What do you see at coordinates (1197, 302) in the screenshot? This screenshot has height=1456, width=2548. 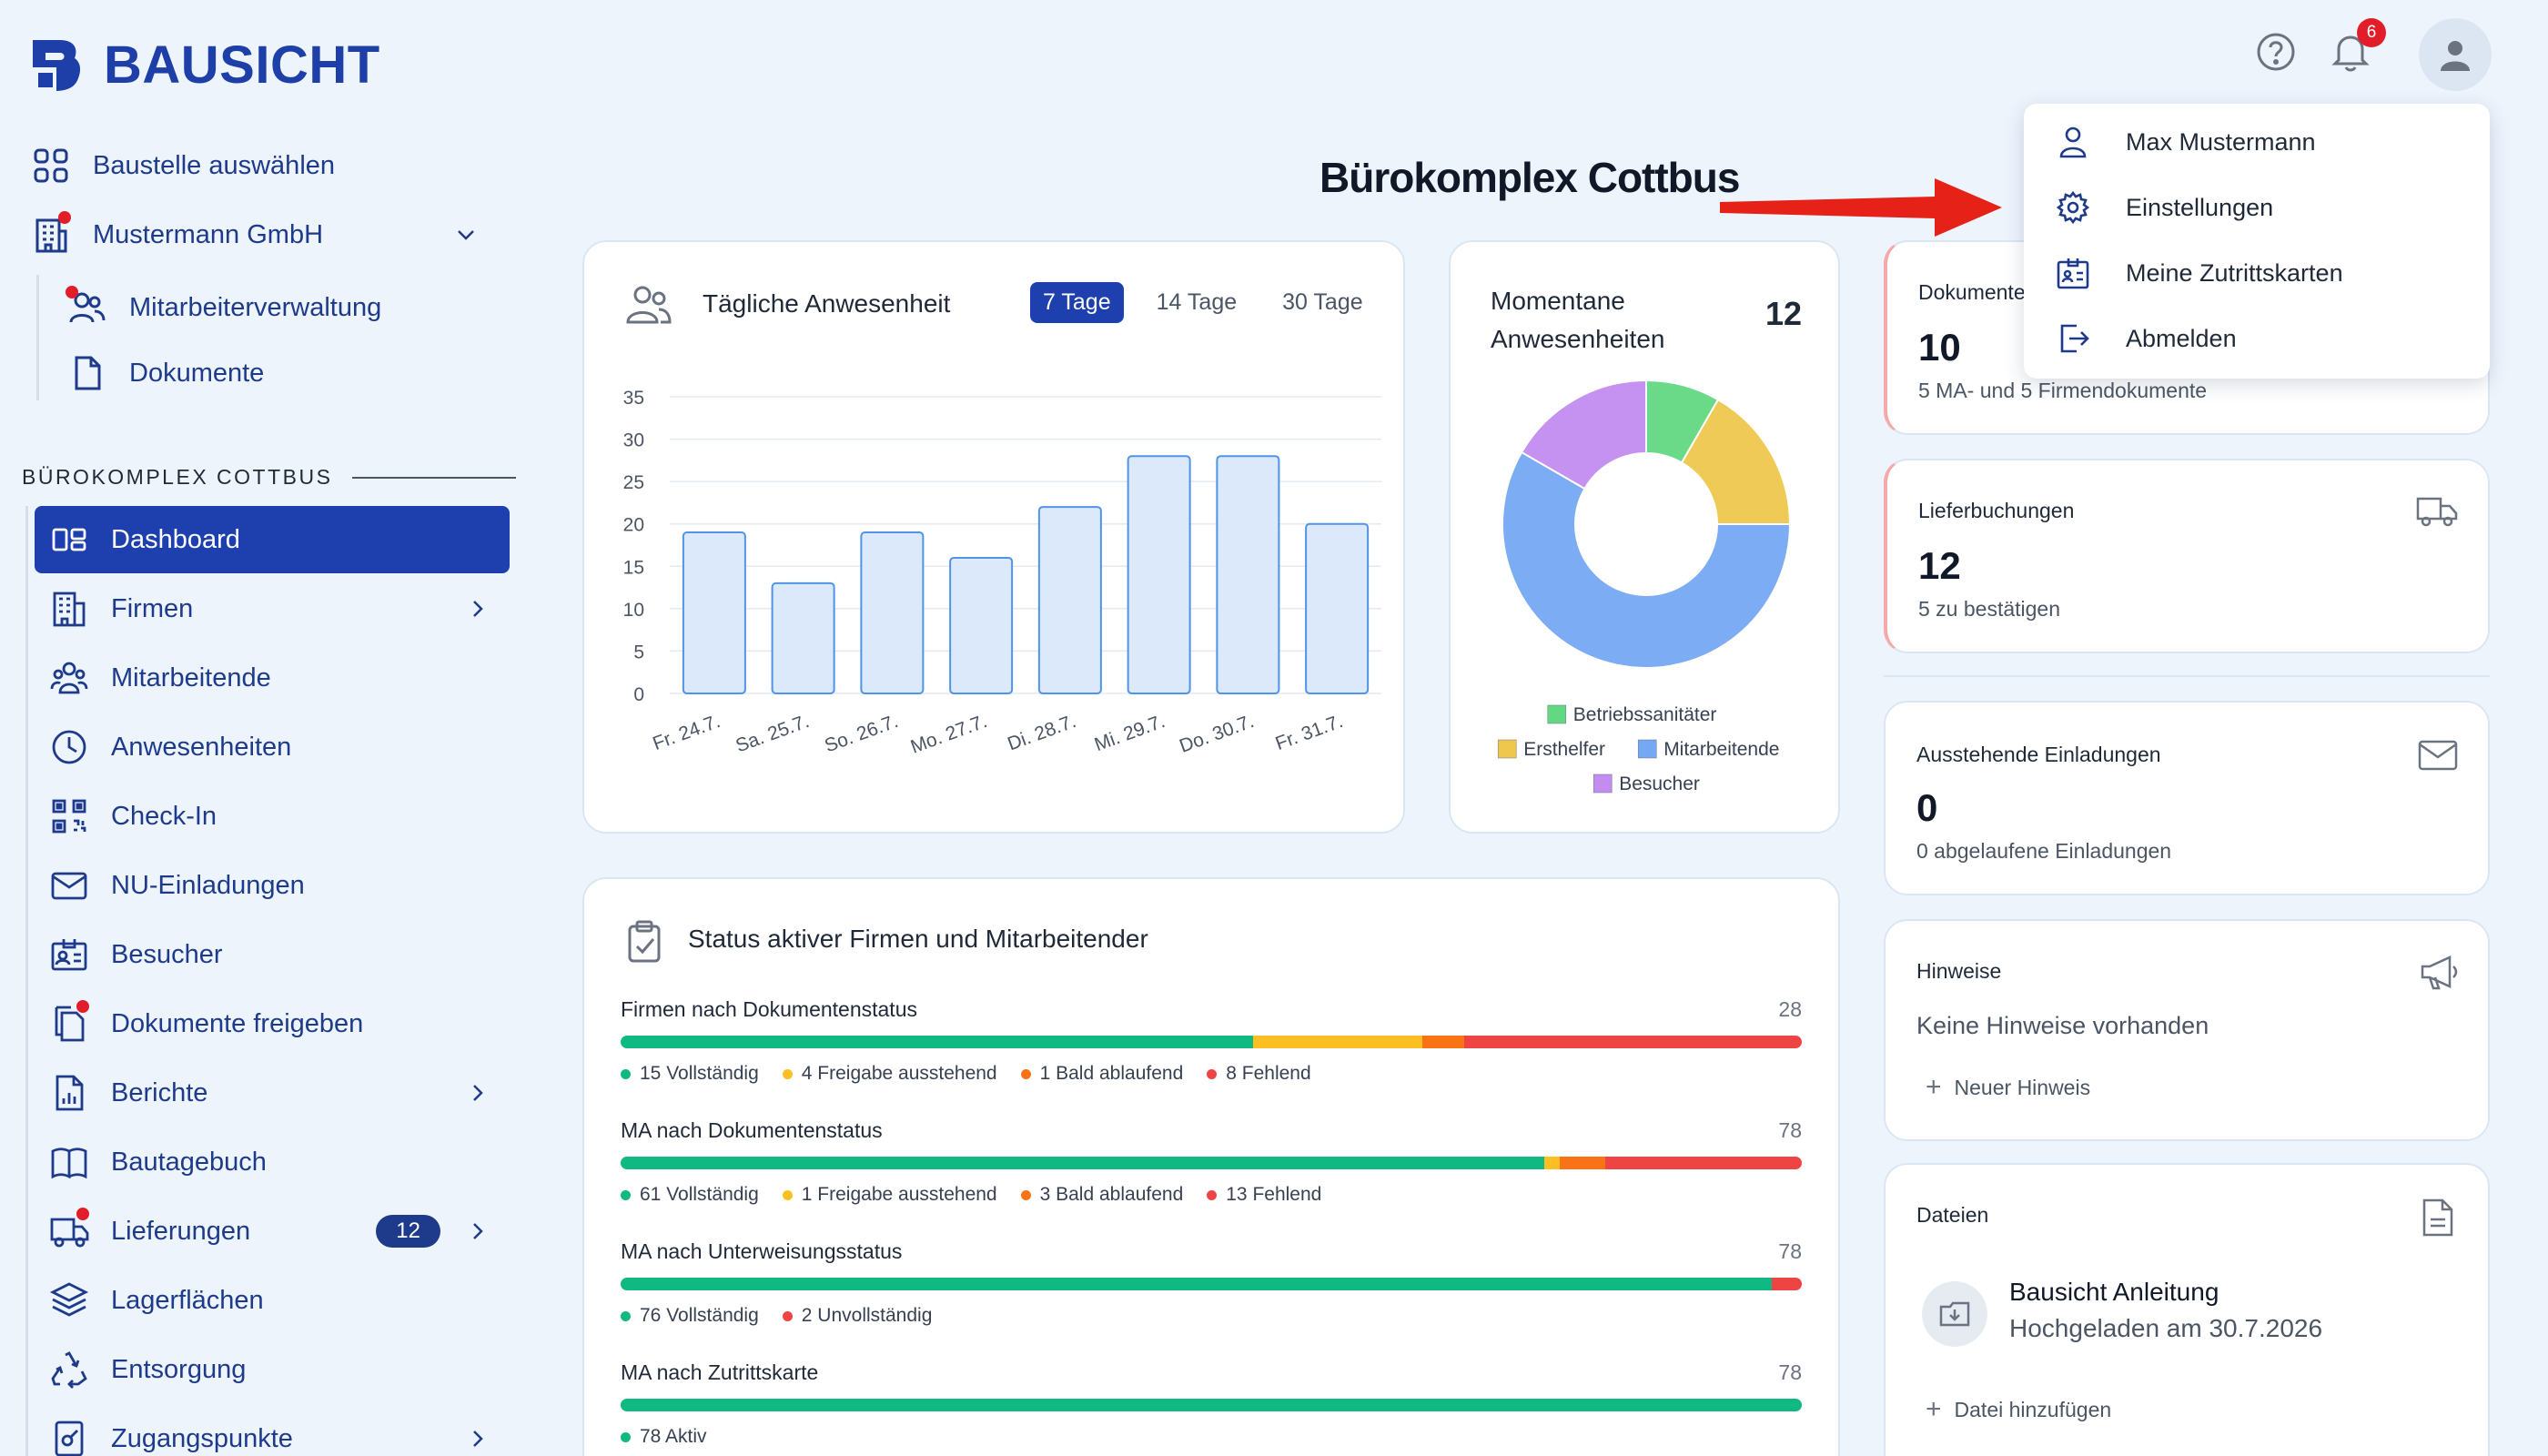 I see `tab-14-days: 14 Tage` at bounding box center [1197, 302].